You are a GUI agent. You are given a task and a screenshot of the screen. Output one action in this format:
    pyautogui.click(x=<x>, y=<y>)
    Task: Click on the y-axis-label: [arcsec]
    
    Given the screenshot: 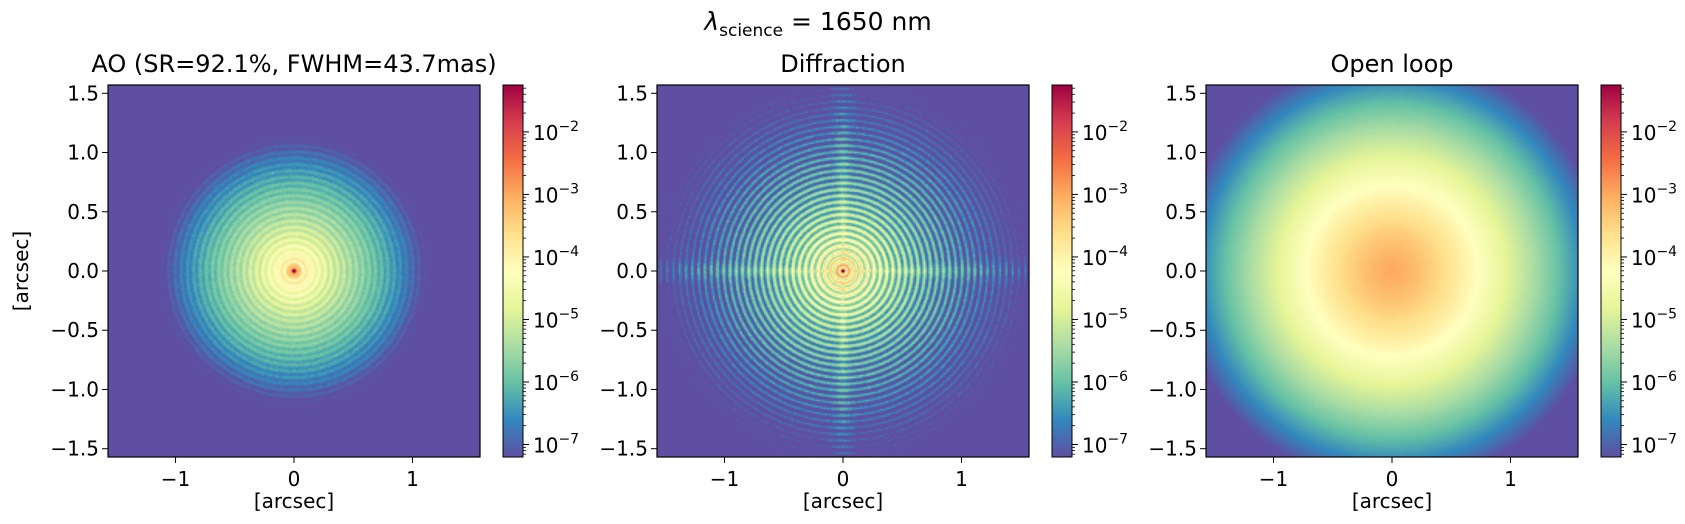 What is the action you would take?
    pyautogui.click(x=21, y=271)
    